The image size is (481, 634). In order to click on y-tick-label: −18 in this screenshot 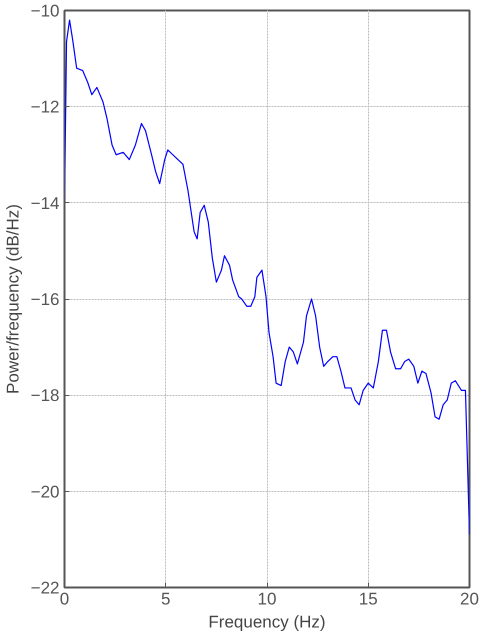, I will do `click(45, 396)`.